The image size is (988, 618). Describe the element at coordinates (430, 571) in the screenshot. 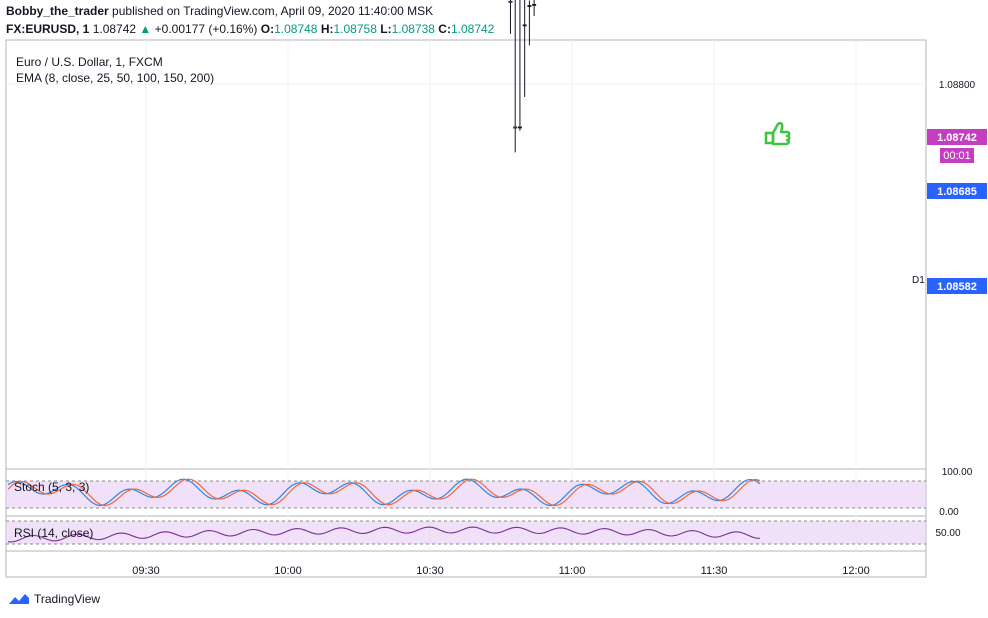

I see `time-tick-label: 10:30` at that location.